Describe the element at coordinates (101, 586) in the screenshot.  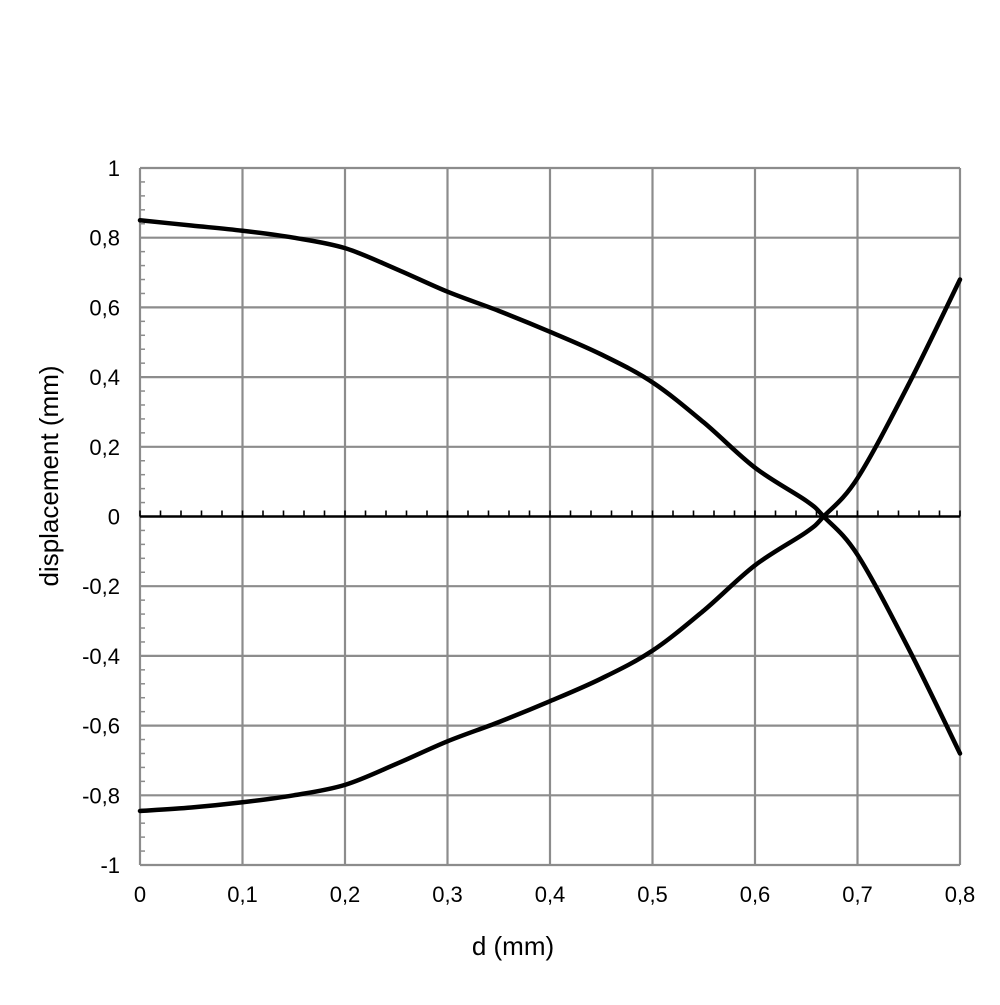
I see `y-tick-label: -0,2` at that location.